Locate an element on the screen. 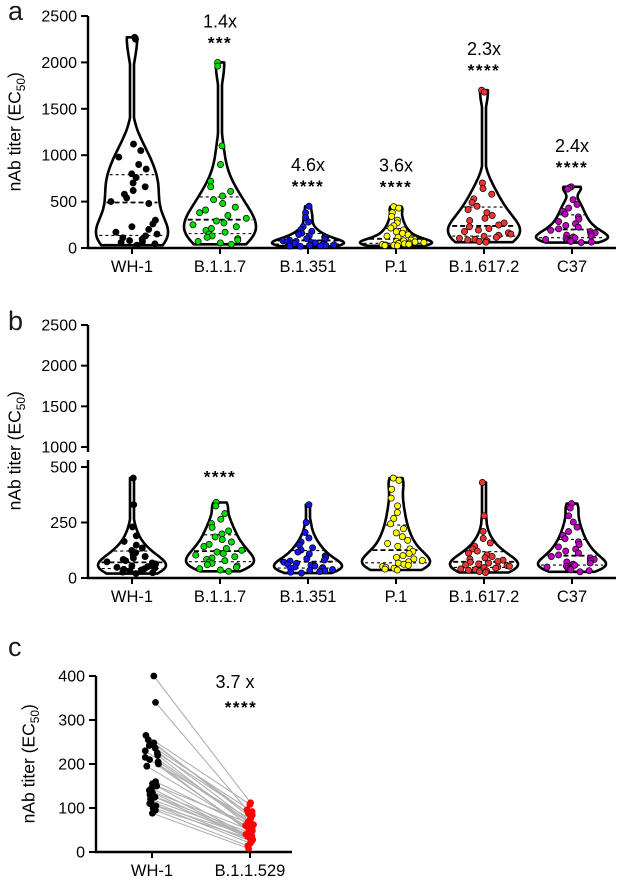  category-label: B.1.1.7 is located at coordinates (220, 267).